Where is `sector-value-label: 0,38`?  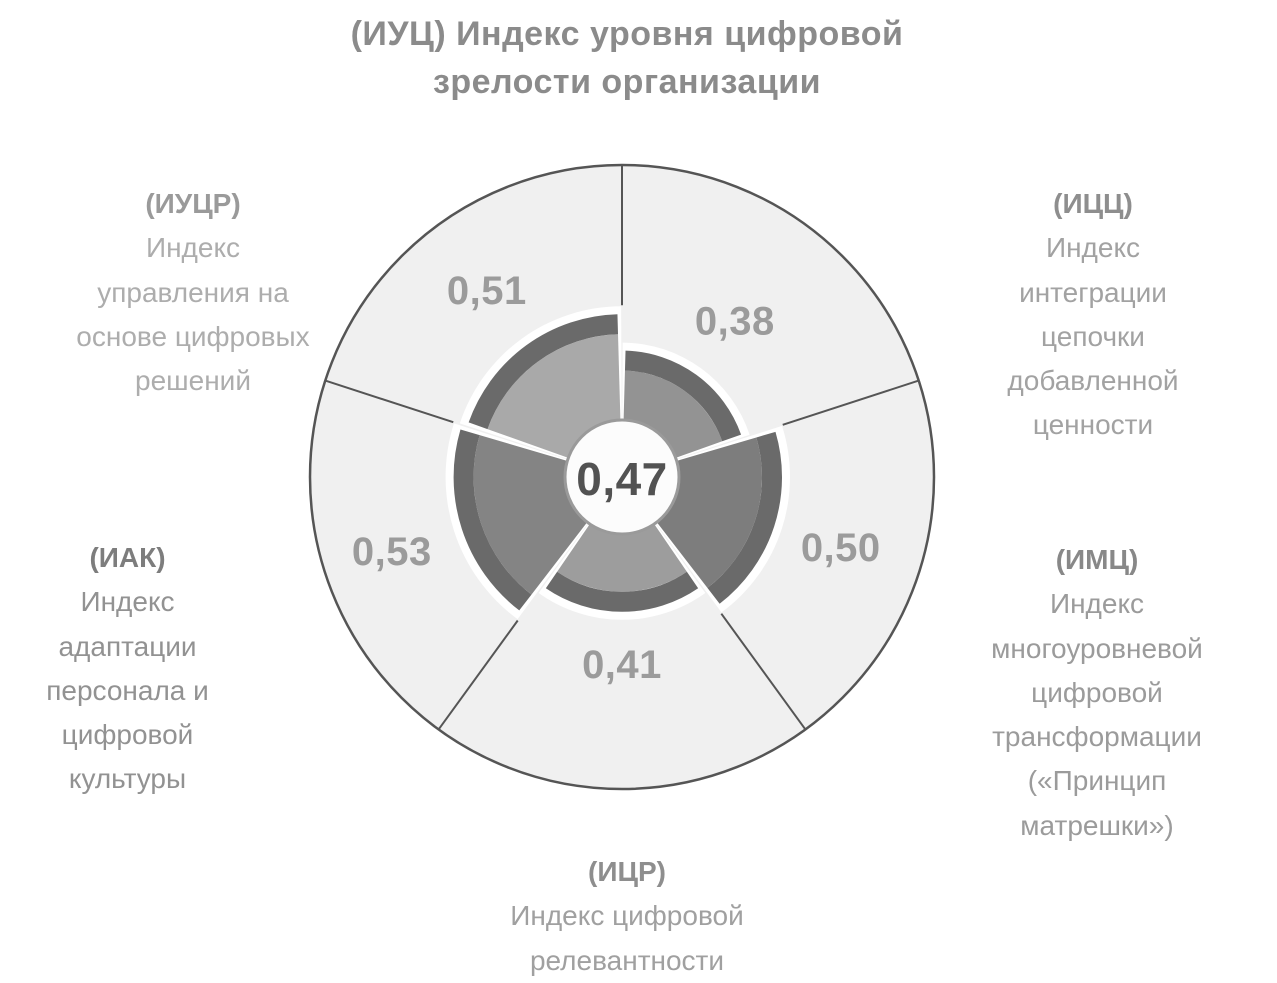
sector-value-label: 0,38 is located at coordinates (735, 322).